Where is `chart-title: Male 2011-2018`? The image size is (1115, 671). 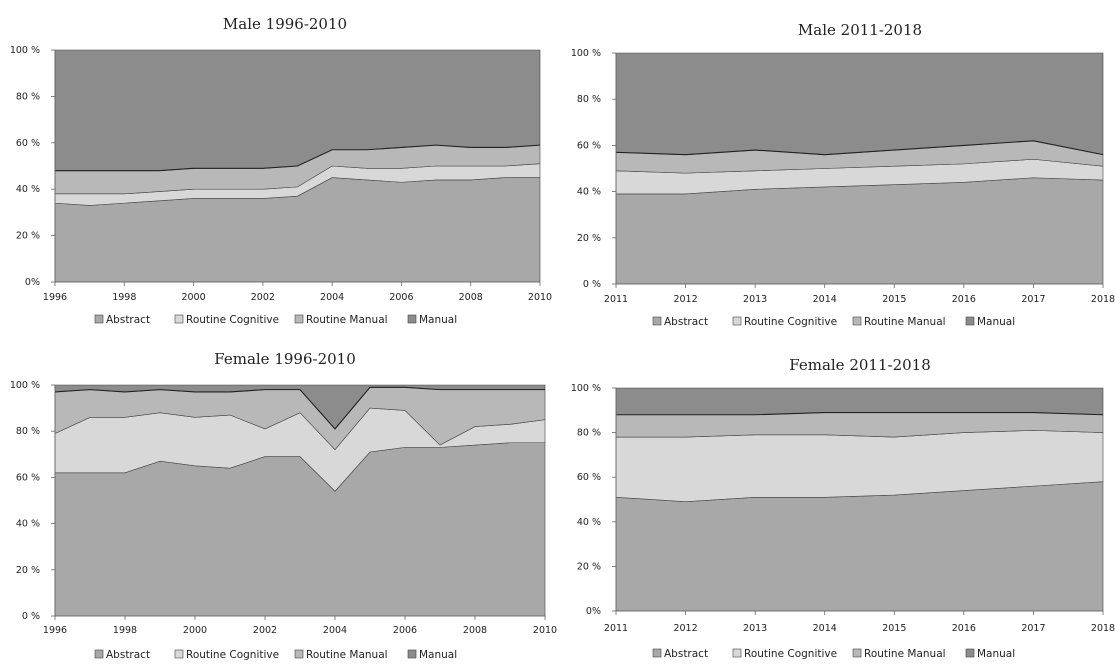
chart-title: Male 2011-2018 is located at coordinates (860, 30).